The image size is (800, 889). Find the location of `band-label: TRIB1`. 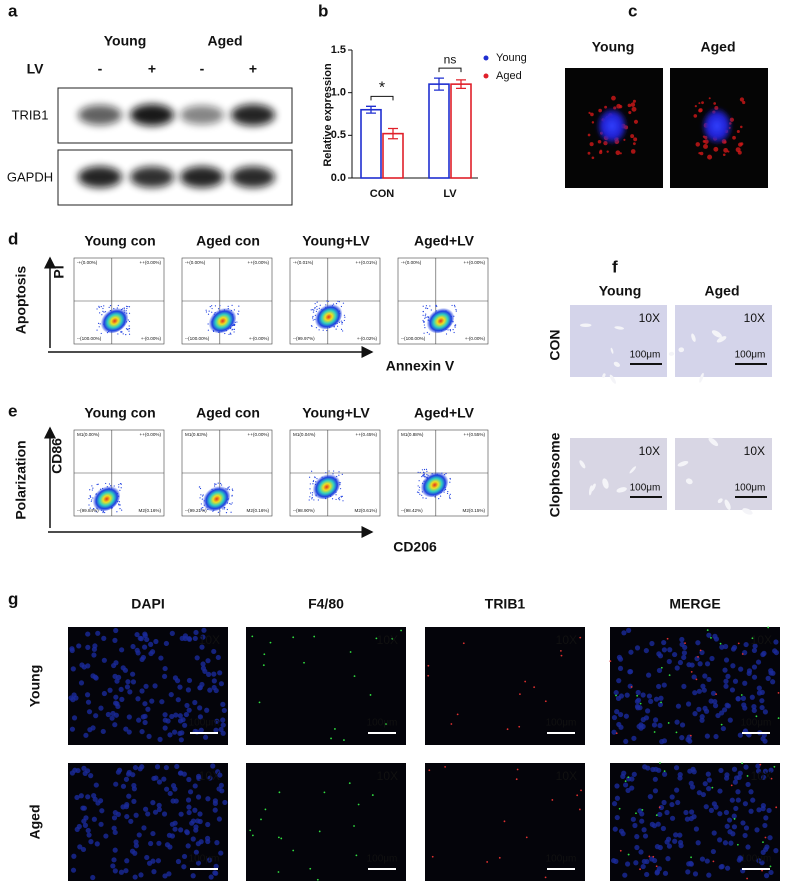

band-label: TRIB1 is located at coordinates (30, 114).